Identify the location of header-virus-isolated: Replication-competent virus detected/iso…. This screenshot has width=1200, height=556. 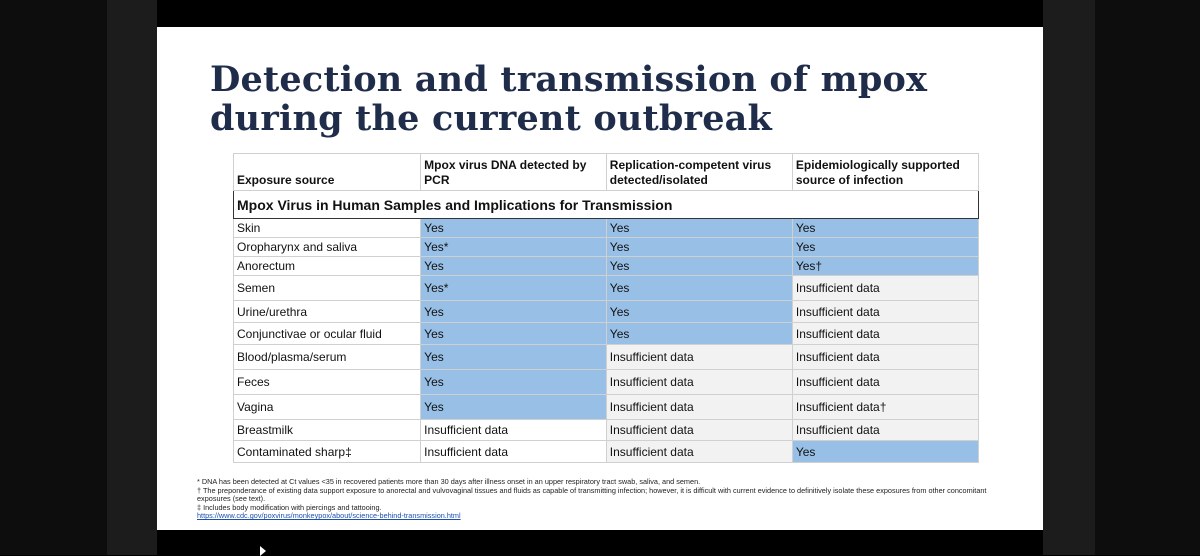
(699, 172).